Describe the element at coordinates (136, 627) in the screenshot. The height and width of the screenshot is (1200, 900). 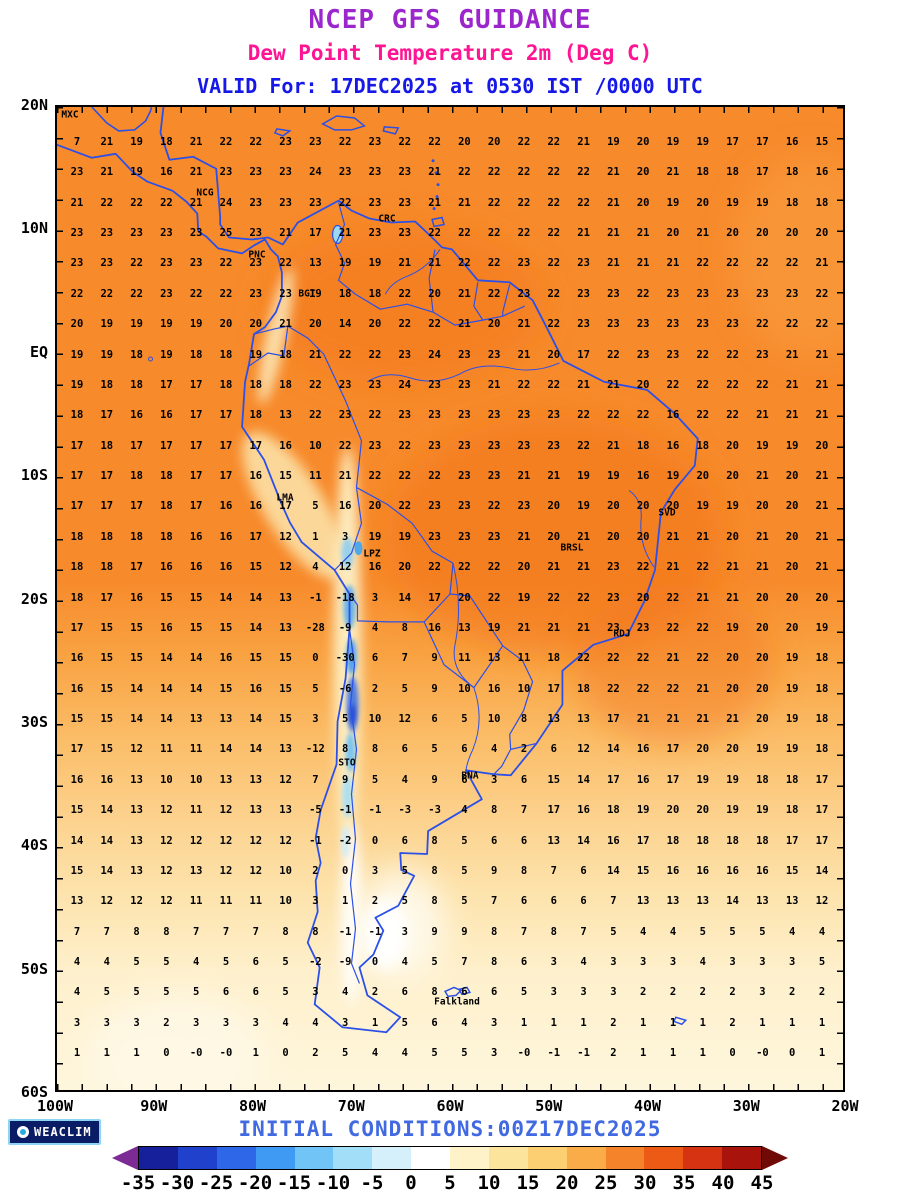
I see `dewpoint-value: 15` at that location.